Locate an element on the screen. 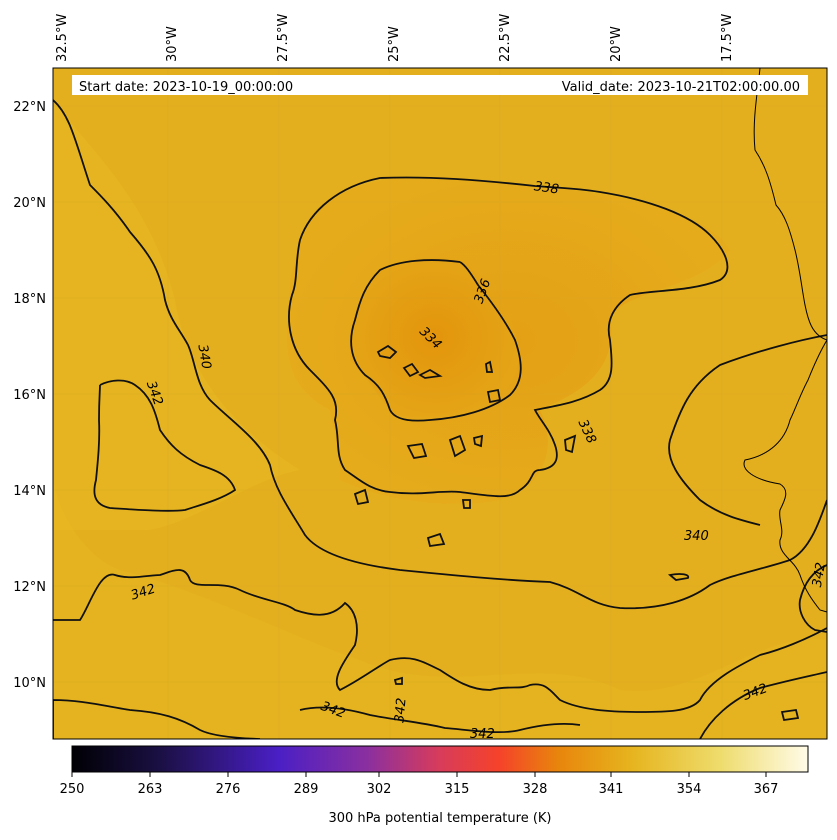 Image resolution: width=837 pixels, height=840 pixels. lat-label: 10°N is located at coordinates (29, 683).